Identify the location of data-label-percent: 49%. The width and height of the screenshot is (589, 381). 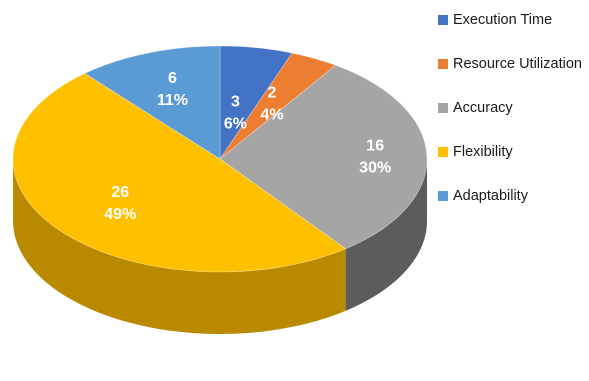
(120, 214).